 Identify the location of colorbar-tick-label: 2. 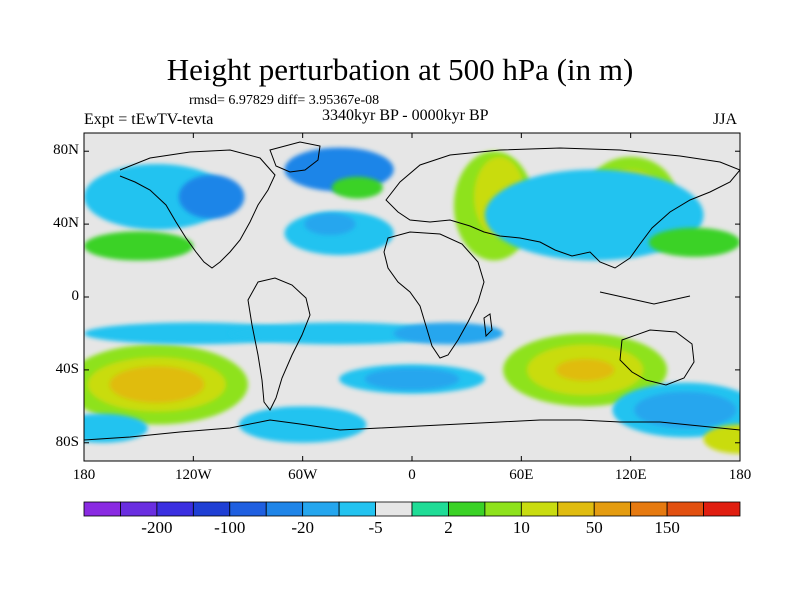
(448, 527).